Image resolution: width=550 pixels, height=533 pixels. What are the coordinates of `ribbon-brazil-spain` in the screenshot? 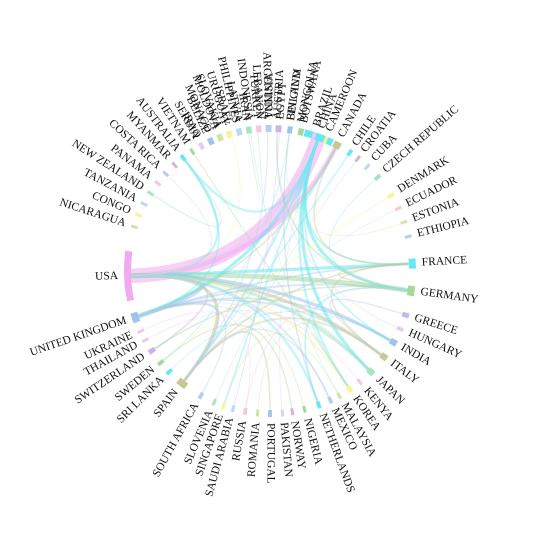 It's located at (249, 260).